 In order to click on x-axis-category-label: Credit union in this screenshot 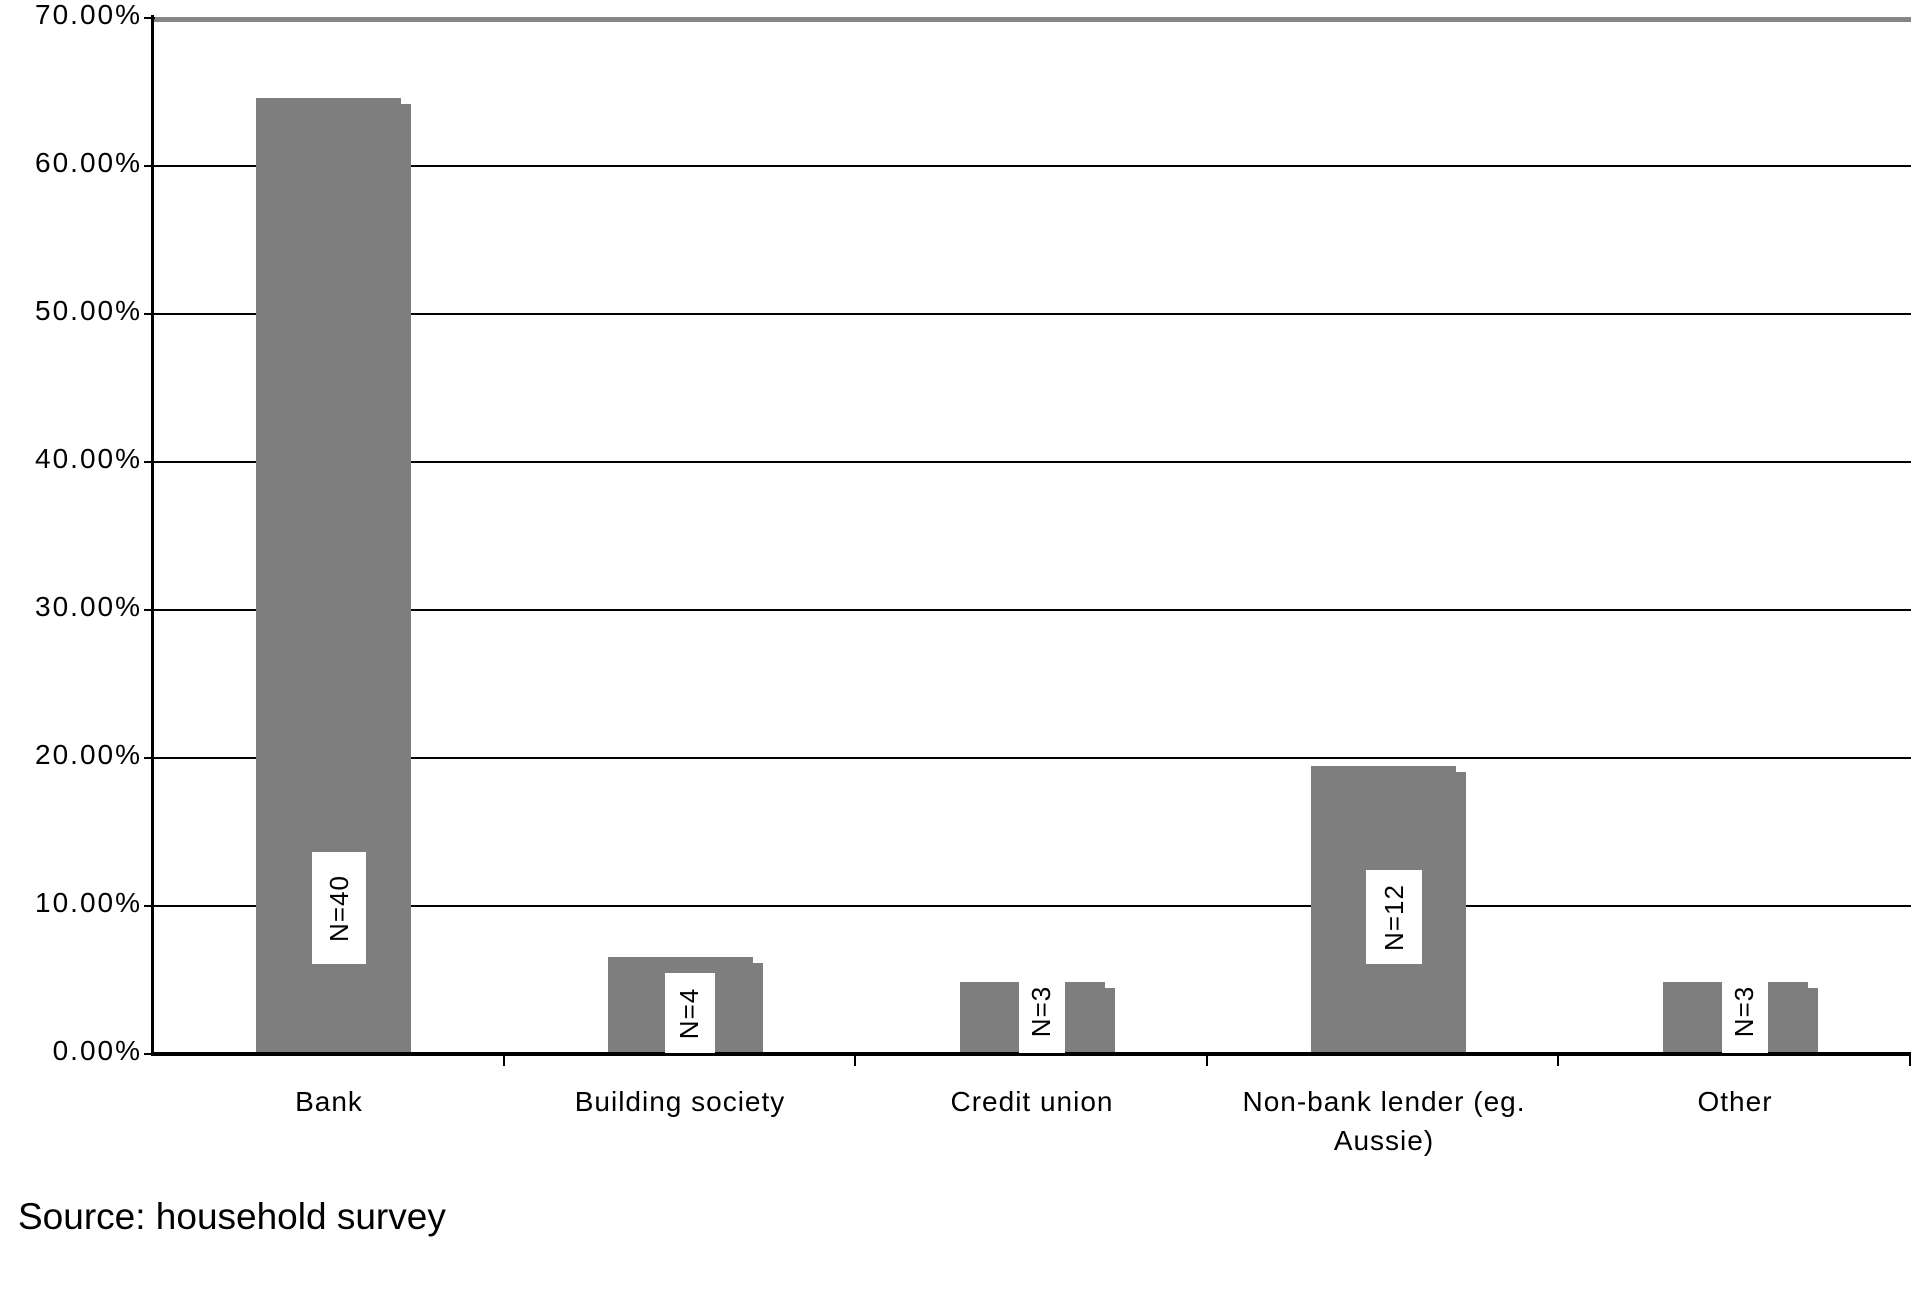, I will do `click(1032, 1101)`.